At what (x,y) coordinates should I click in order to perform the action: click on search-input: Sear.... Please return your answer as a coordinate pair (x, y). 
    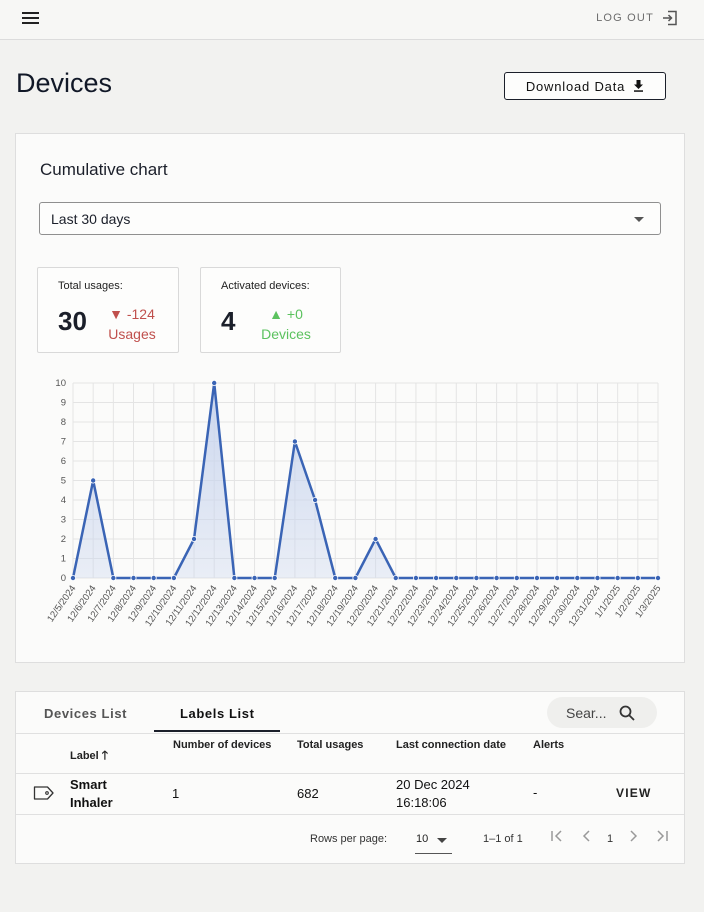
    Looking at the image, I should click on (602, 712).